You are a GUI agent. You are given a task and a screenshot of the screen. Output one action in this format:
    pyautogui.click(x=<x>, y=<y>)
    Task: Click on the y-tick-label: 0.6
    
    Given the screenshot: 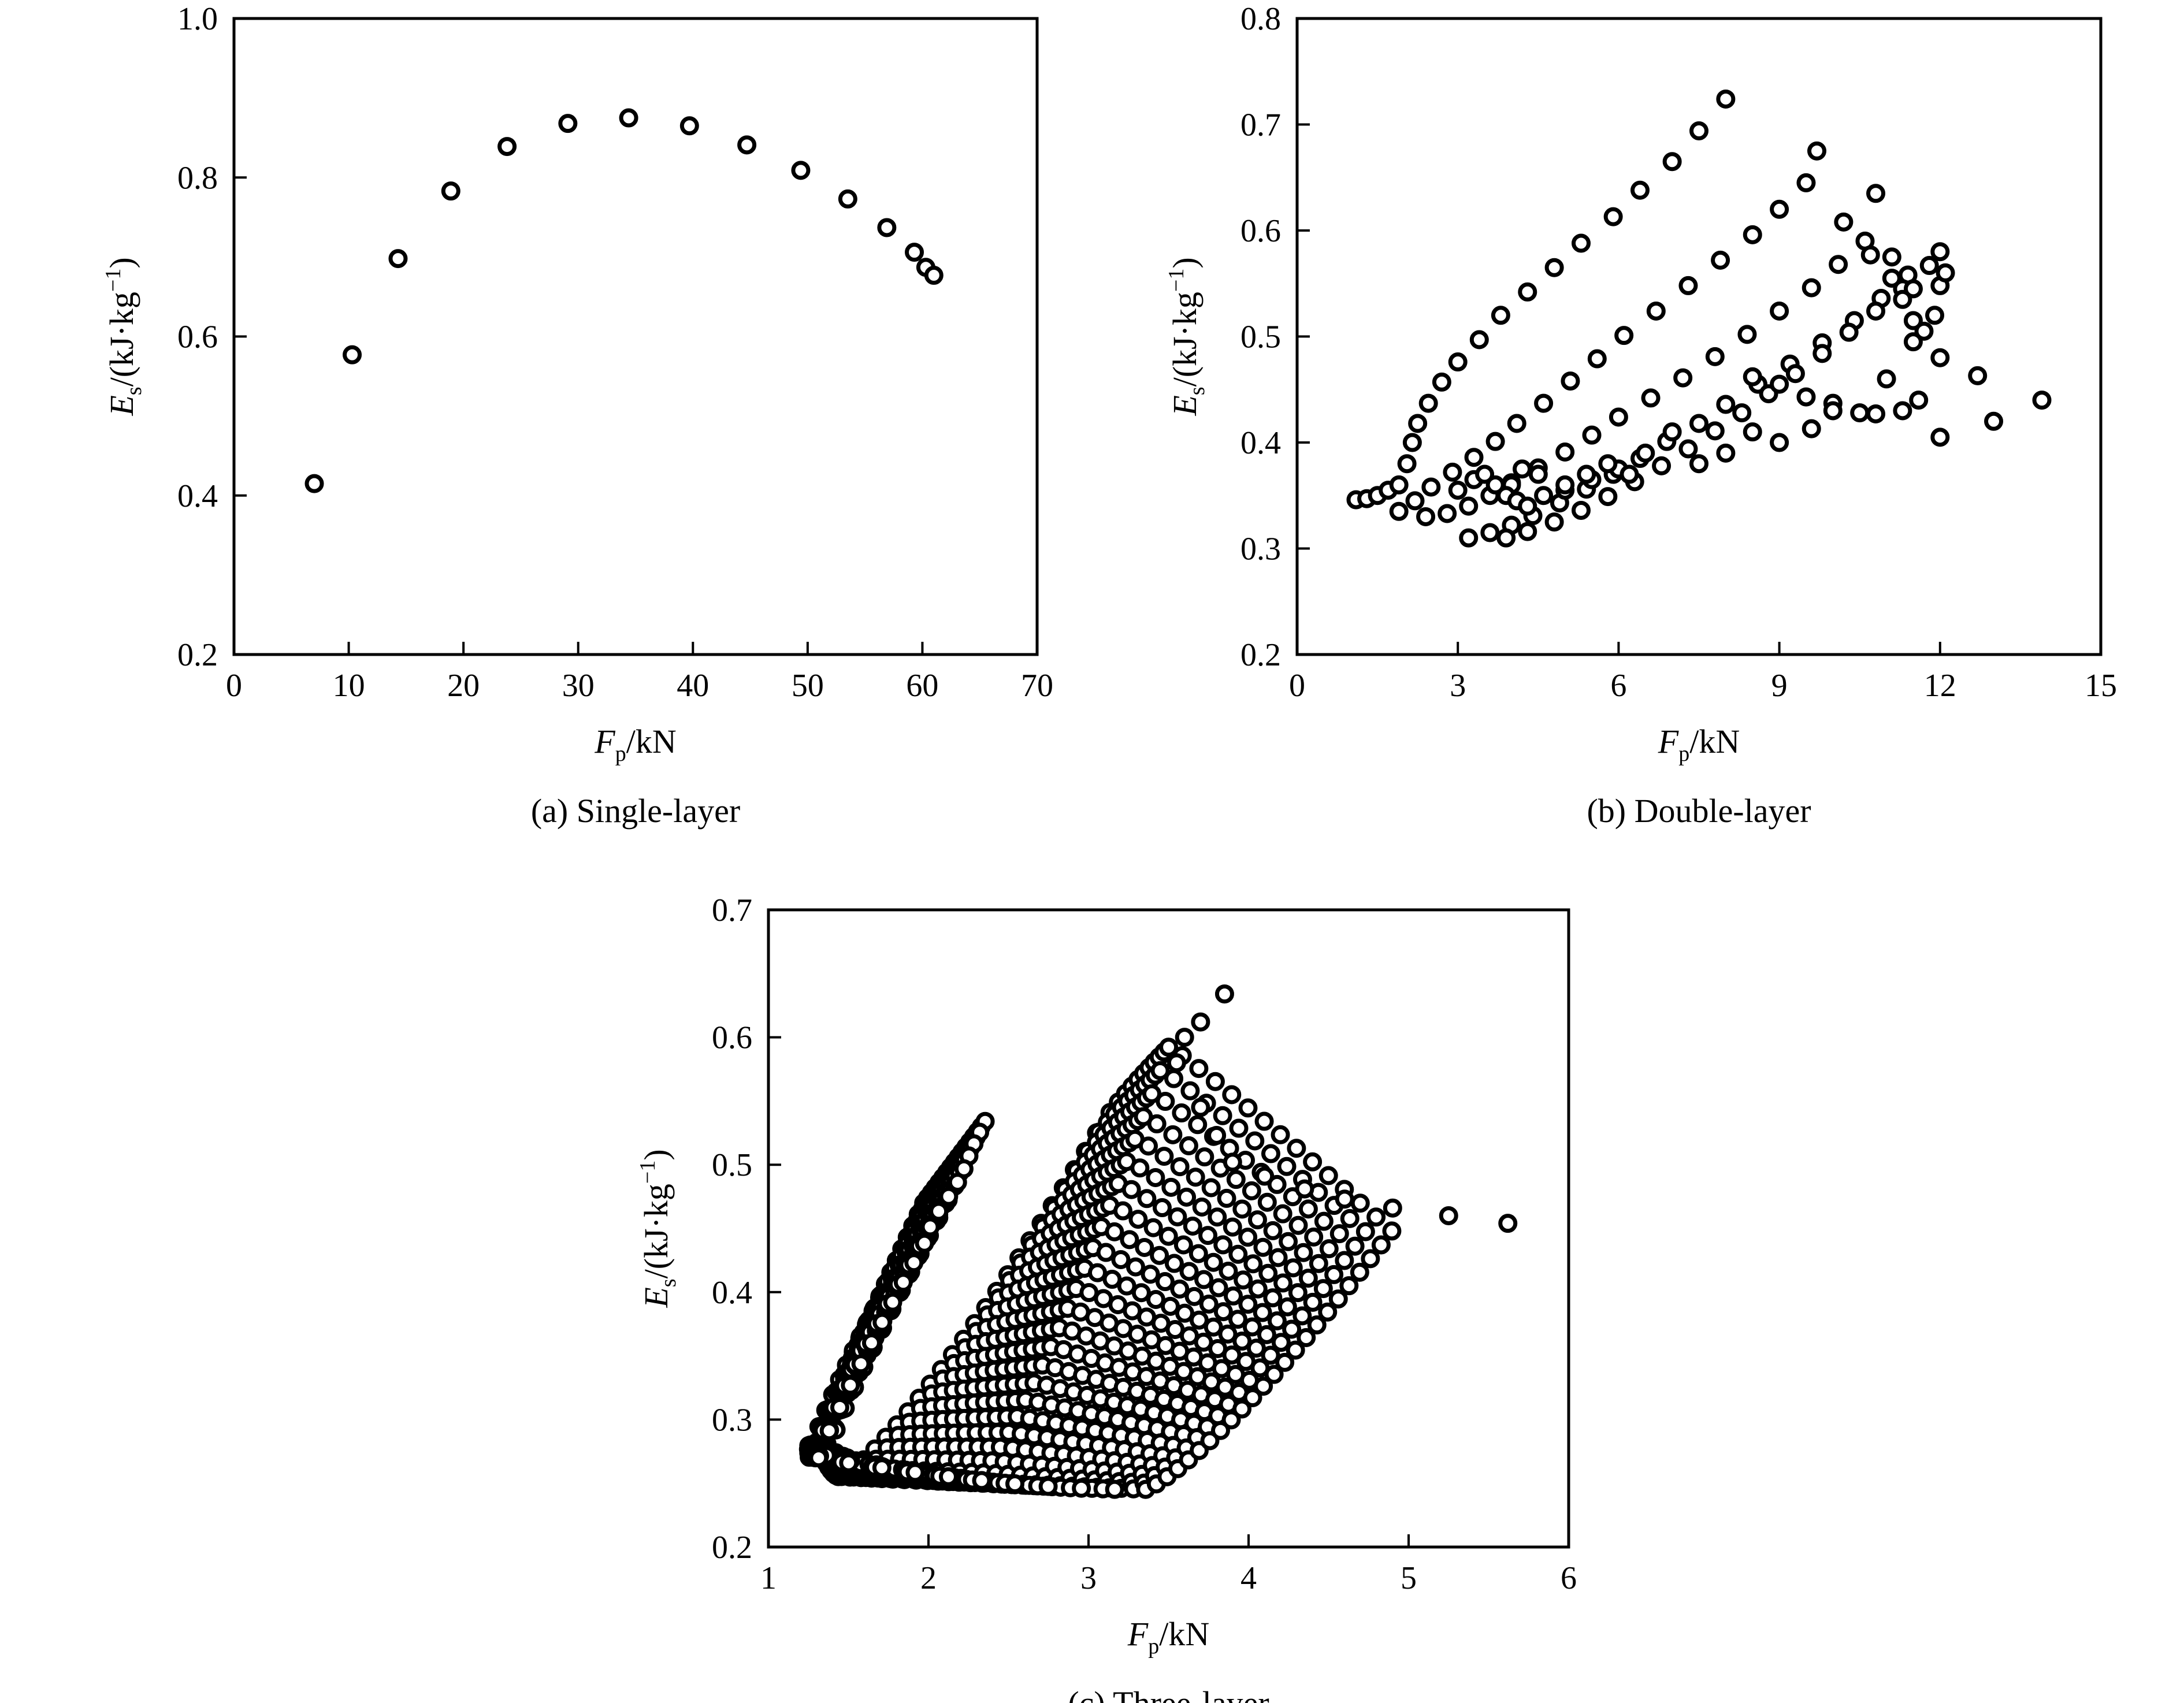 What is the action you would take?
    pyautogui.click(x=1260, y=231)
    